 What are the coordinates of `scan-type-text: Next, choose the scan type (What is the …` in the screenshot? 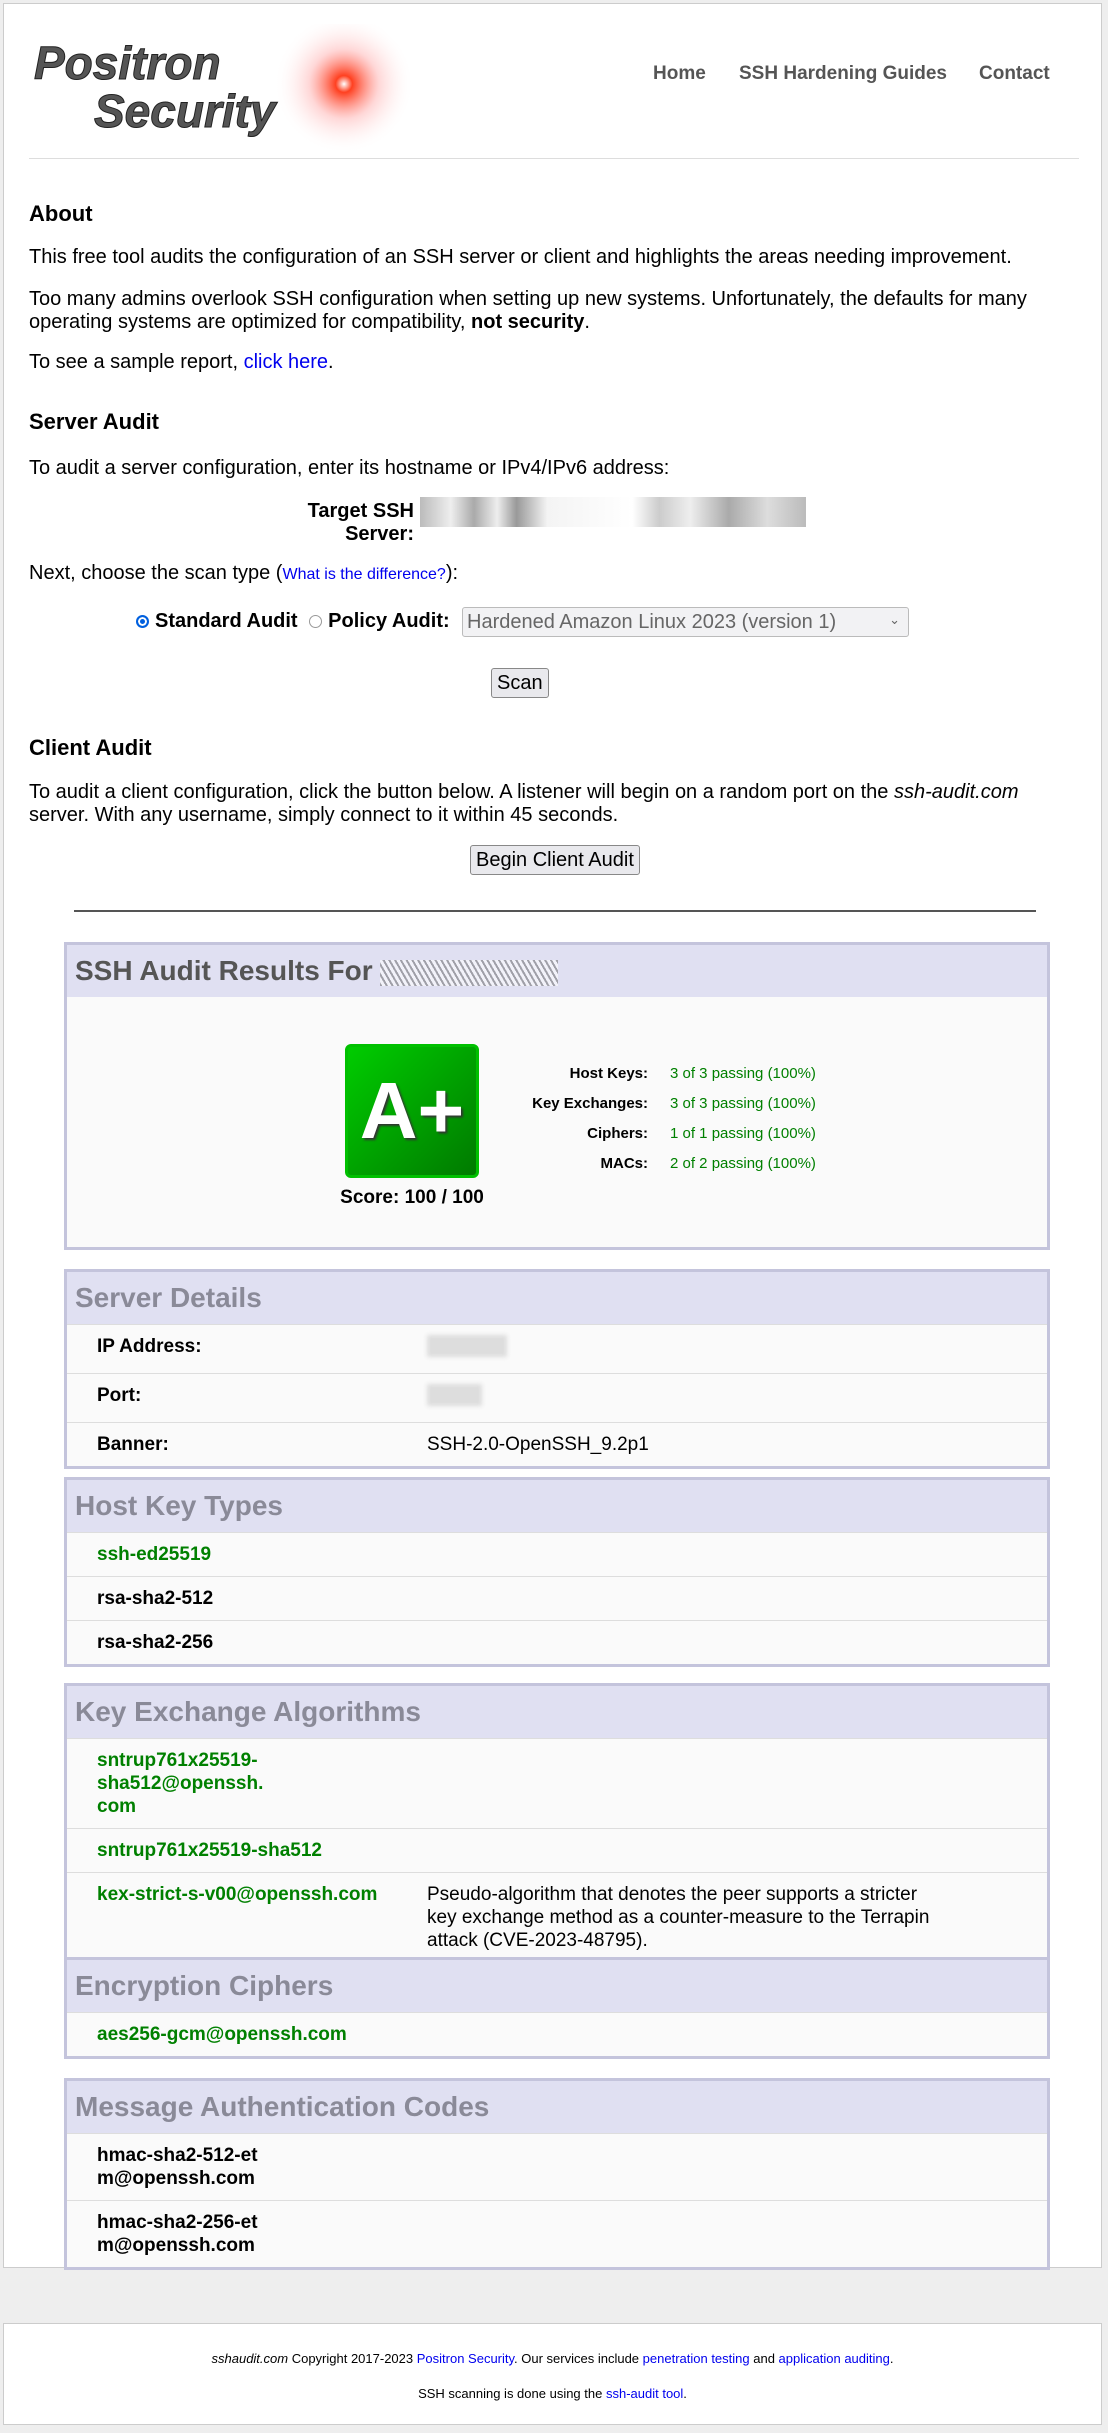 It's located at (554, 574).